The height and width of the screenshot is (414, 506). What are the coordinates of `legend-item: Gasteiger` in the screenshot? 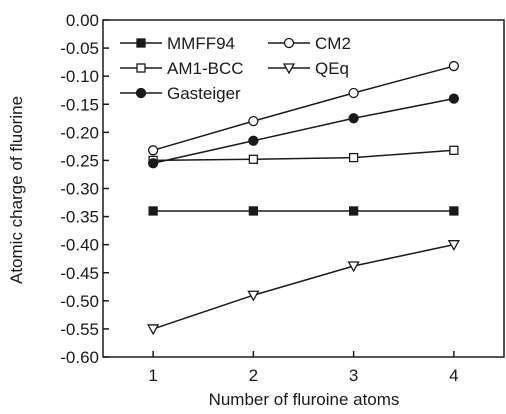 It's located at (180, 93).